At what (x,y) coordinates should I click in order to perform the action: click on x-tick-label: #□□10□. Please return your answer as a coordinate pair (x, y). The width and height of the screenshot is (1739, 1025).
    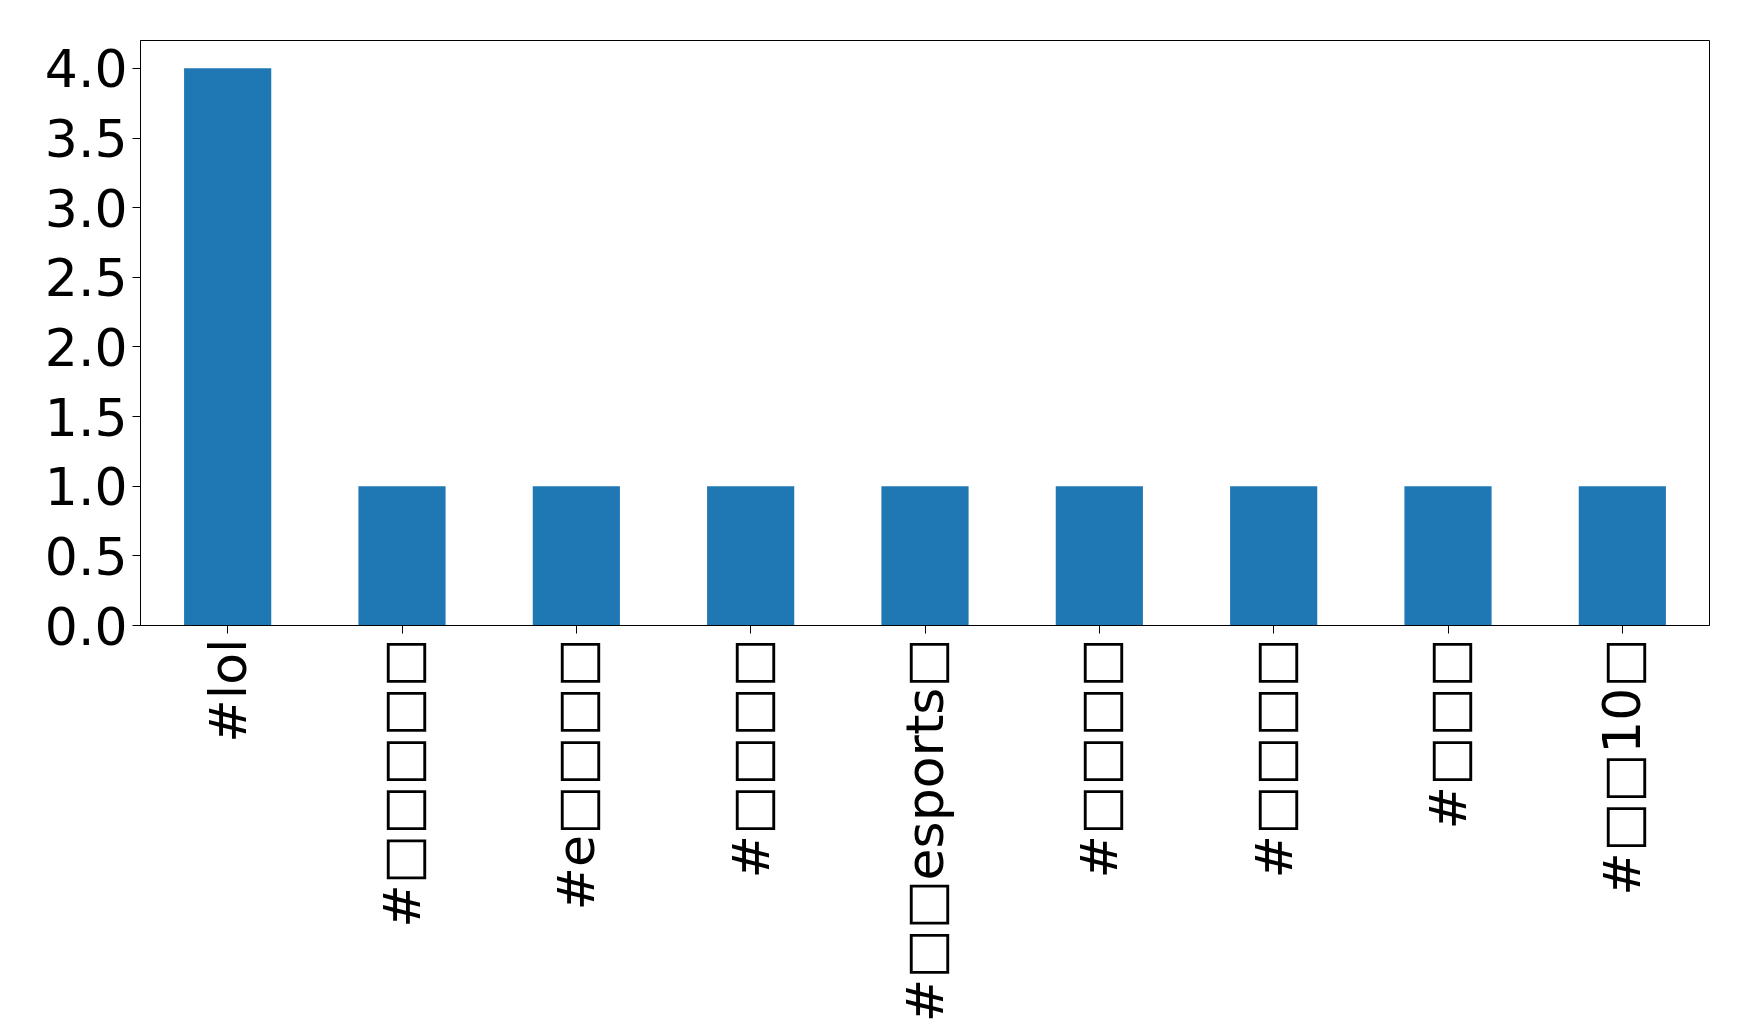
    Looking at the image, I should click on (1622, 767).